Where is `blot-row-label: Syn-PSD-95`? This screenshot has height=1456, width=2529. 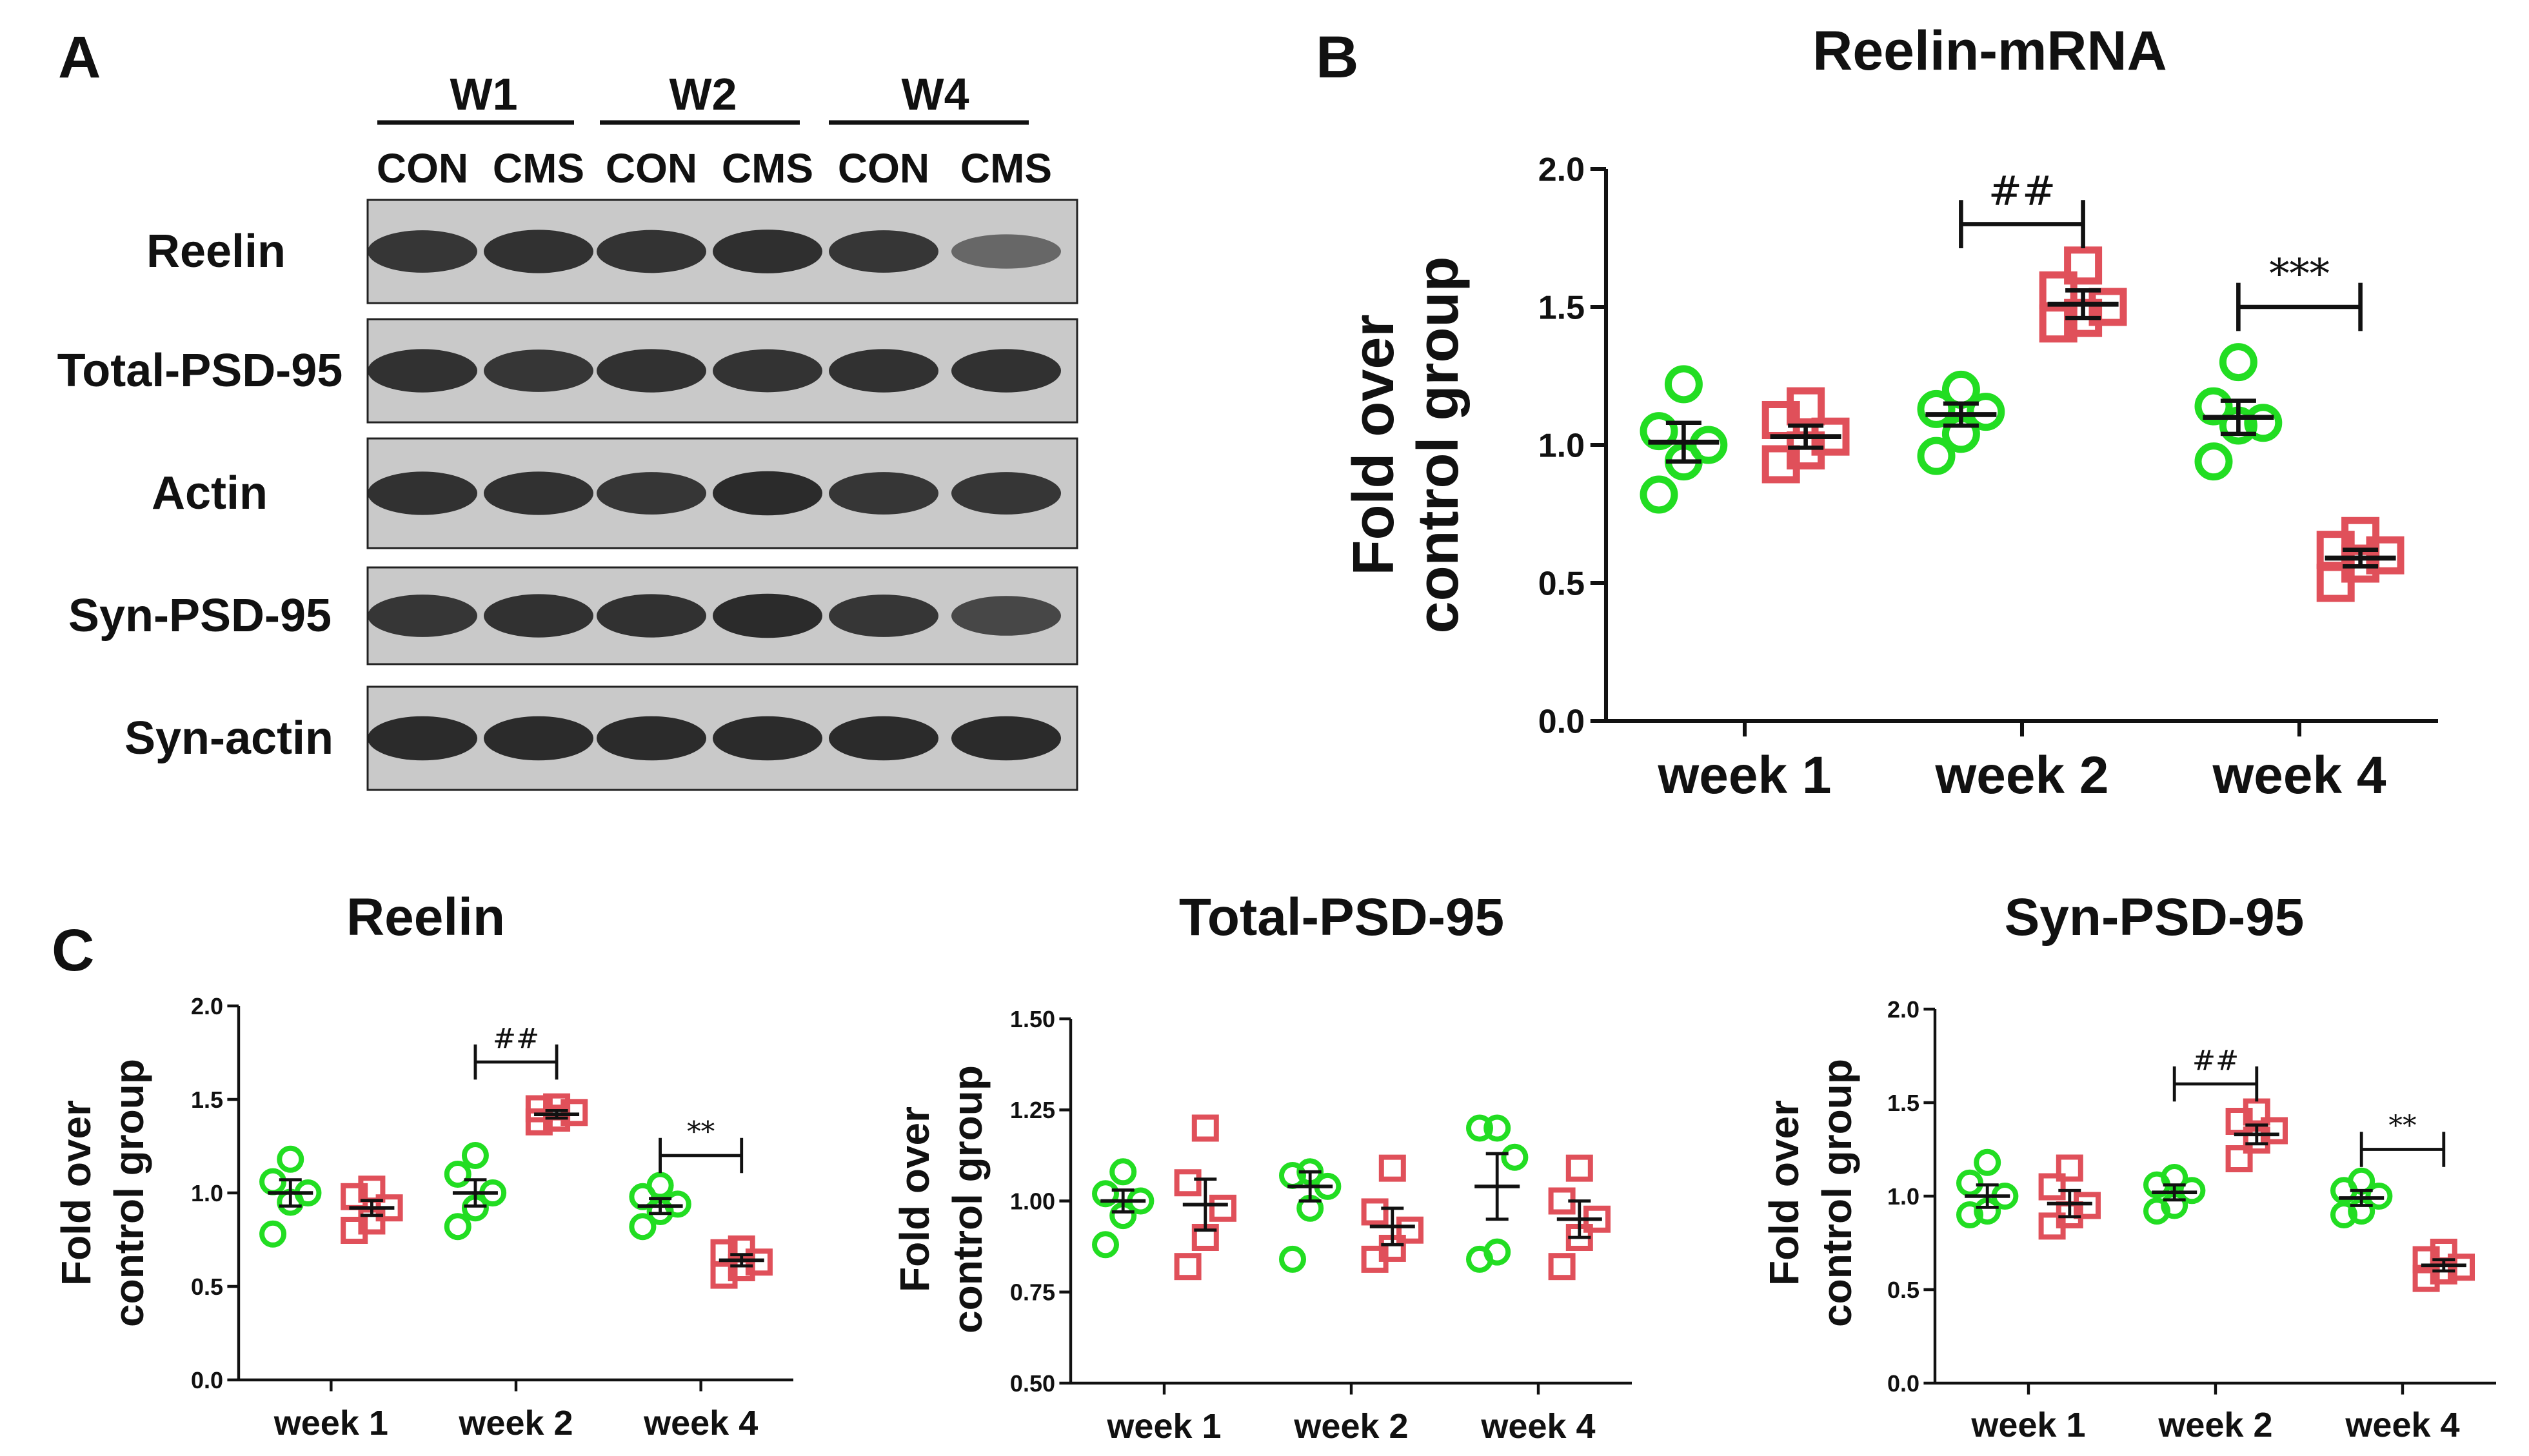
blot-row-label: Syn-PSD-95 is located at coordinates (200, 616).